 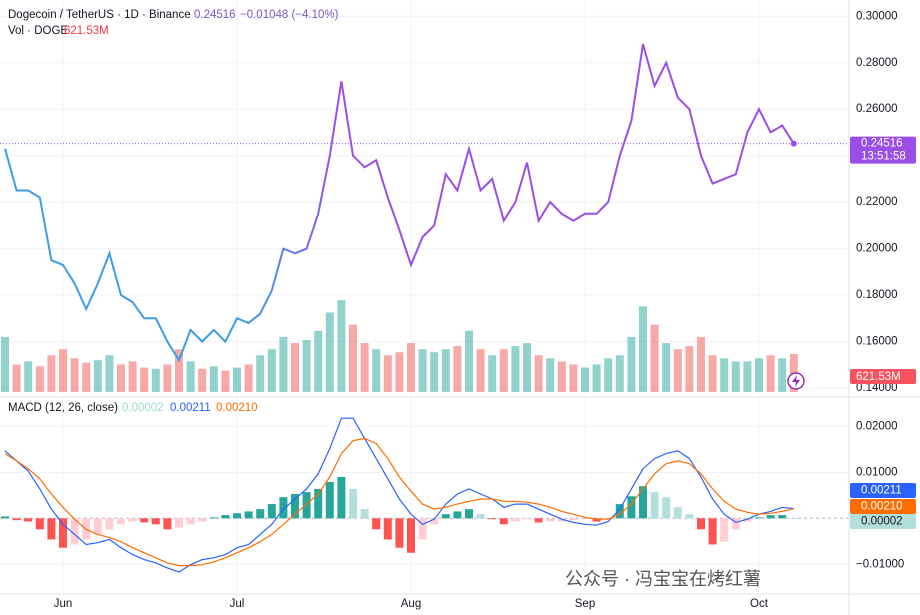 I want to click on x-tick-label: Sep, so click(x=585, y=604).